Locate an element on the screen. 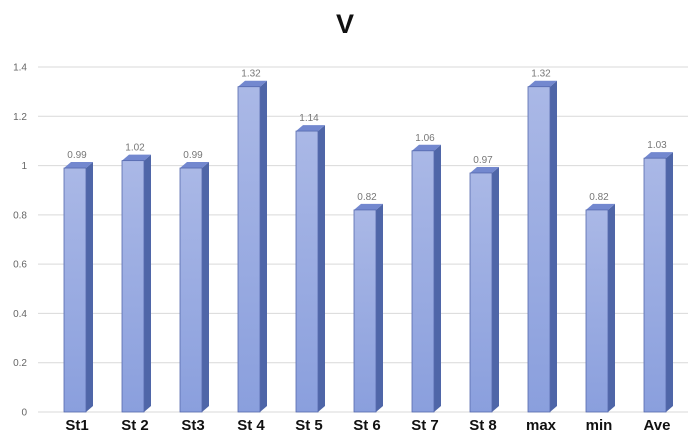 The width and height of the screenshot is (691, 439). x-axis-ticks: St1 St 2 St3 St 4 St 5 St 6 St 7 St 8 max min Ave is located at coordinates (367, 425).